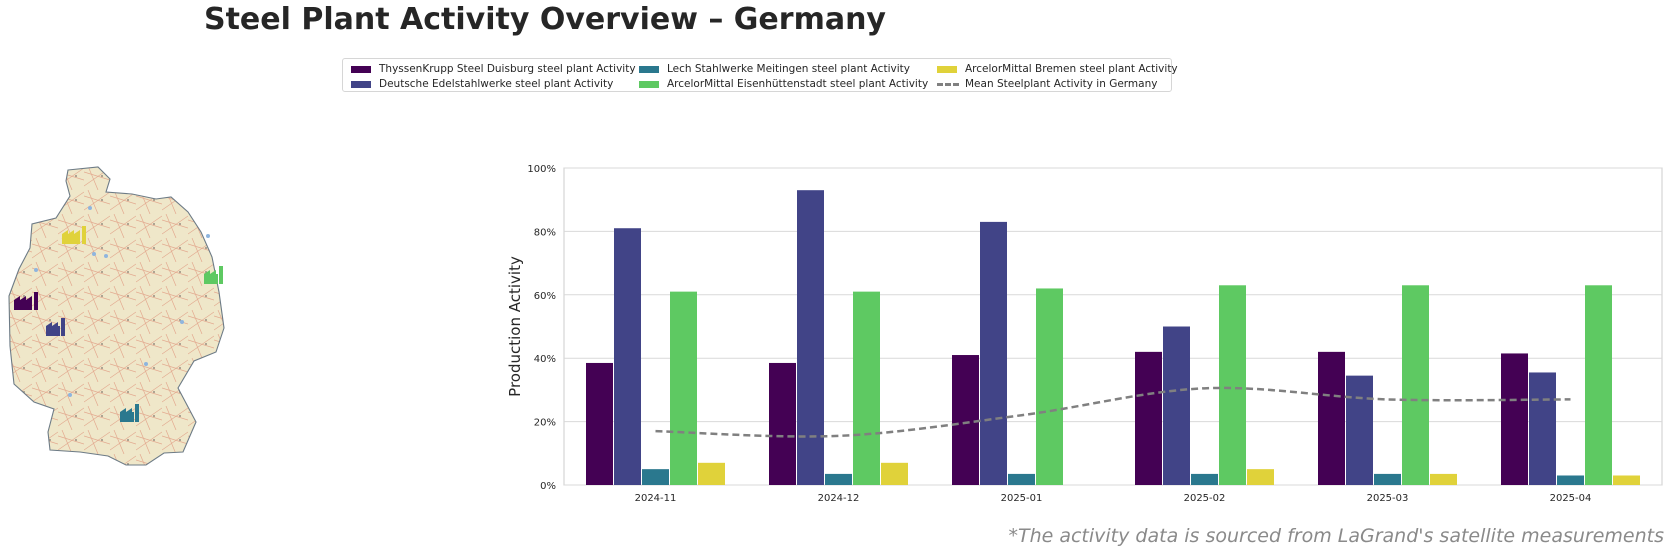  Describe the element at coordinates (515, 326) in the screenshot. I see `y-axis-label: Production Activity` at that location.